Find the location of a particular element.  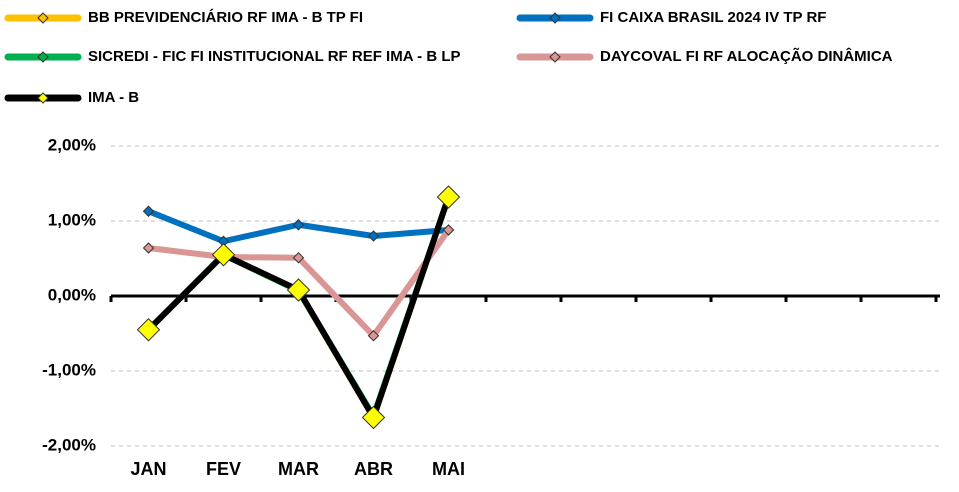

y-tick-label: -2,00% is located at coordinates (69, 444).